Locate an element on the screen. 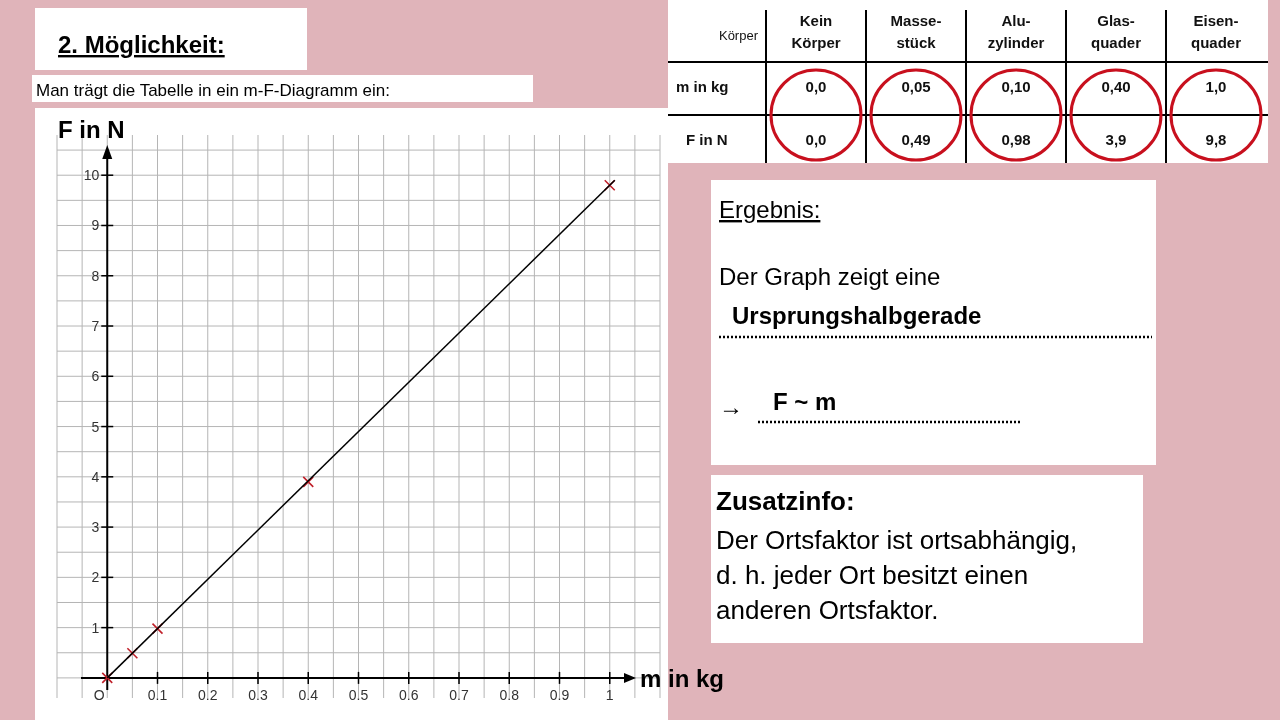 The width and height of the screenshot is (1280, 720). text: Der Graph zeigt eine is located at coordinates (830, 276).